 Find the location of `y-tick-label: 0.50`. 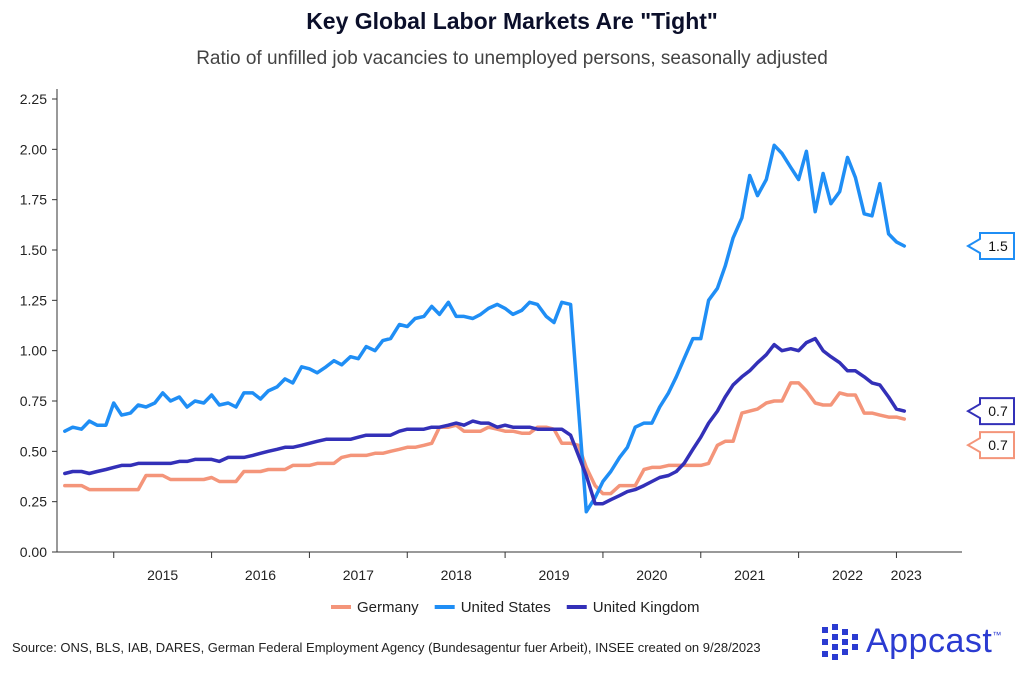

y-tick-label: 0.50 is located at coordinates (33, 451).